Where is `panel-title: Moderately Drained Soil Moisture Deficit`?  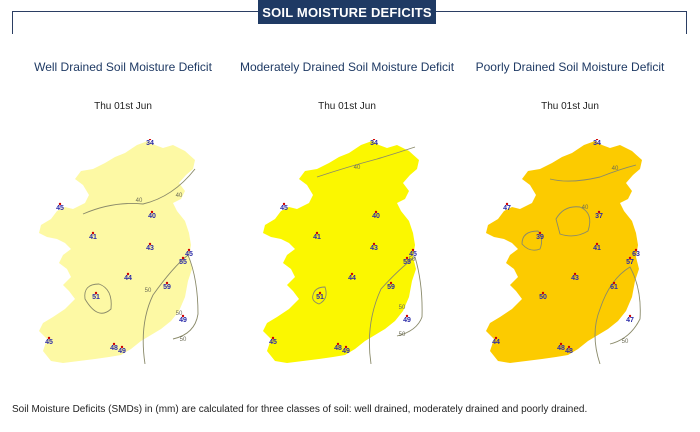
panel-title: Moderately Drained Soil Moisture Deficit is located at coordinates (347, 67).